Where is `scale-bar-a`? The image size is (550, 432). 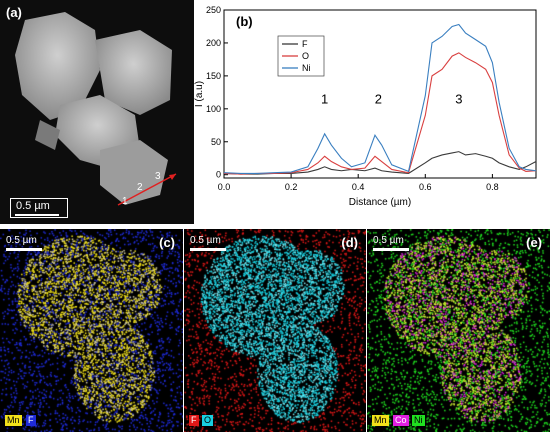
scale-bar-a is located at coordinates (37, 215).